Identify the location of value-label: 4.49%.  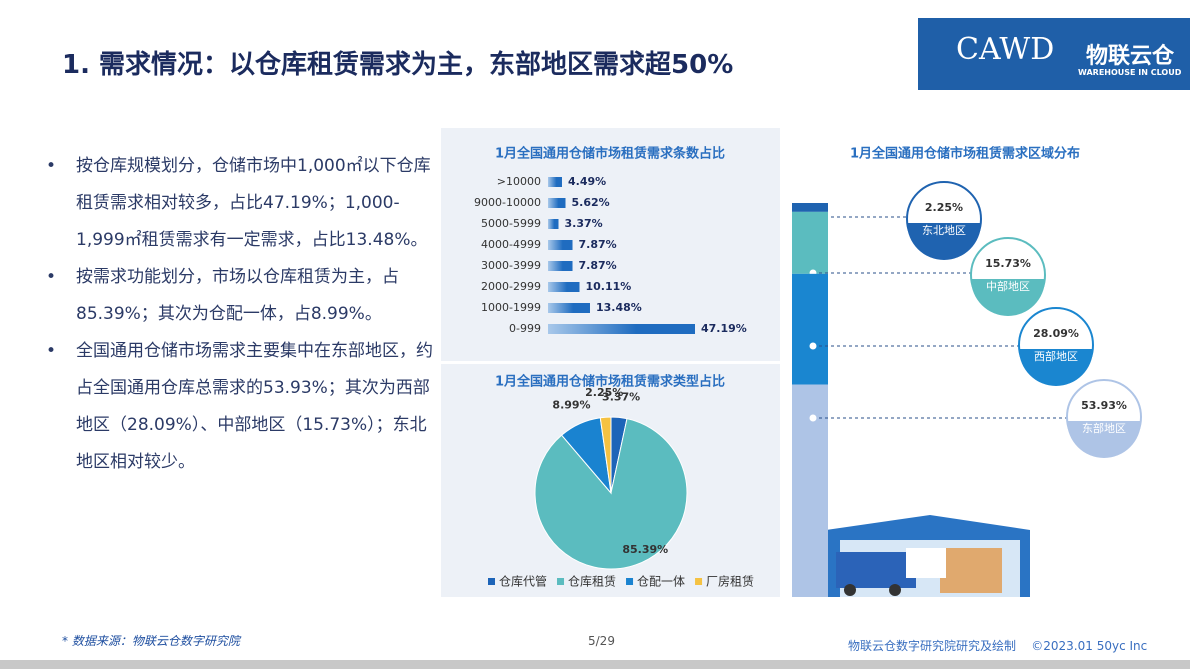
(587, 181).